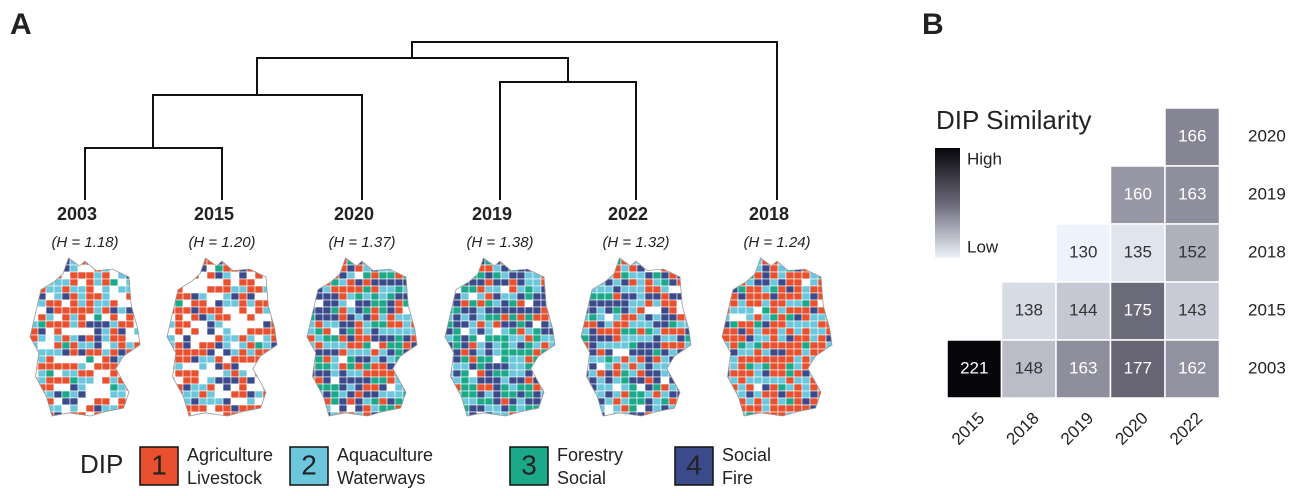  I want to click on legend-label: Social, so click(746, 455).